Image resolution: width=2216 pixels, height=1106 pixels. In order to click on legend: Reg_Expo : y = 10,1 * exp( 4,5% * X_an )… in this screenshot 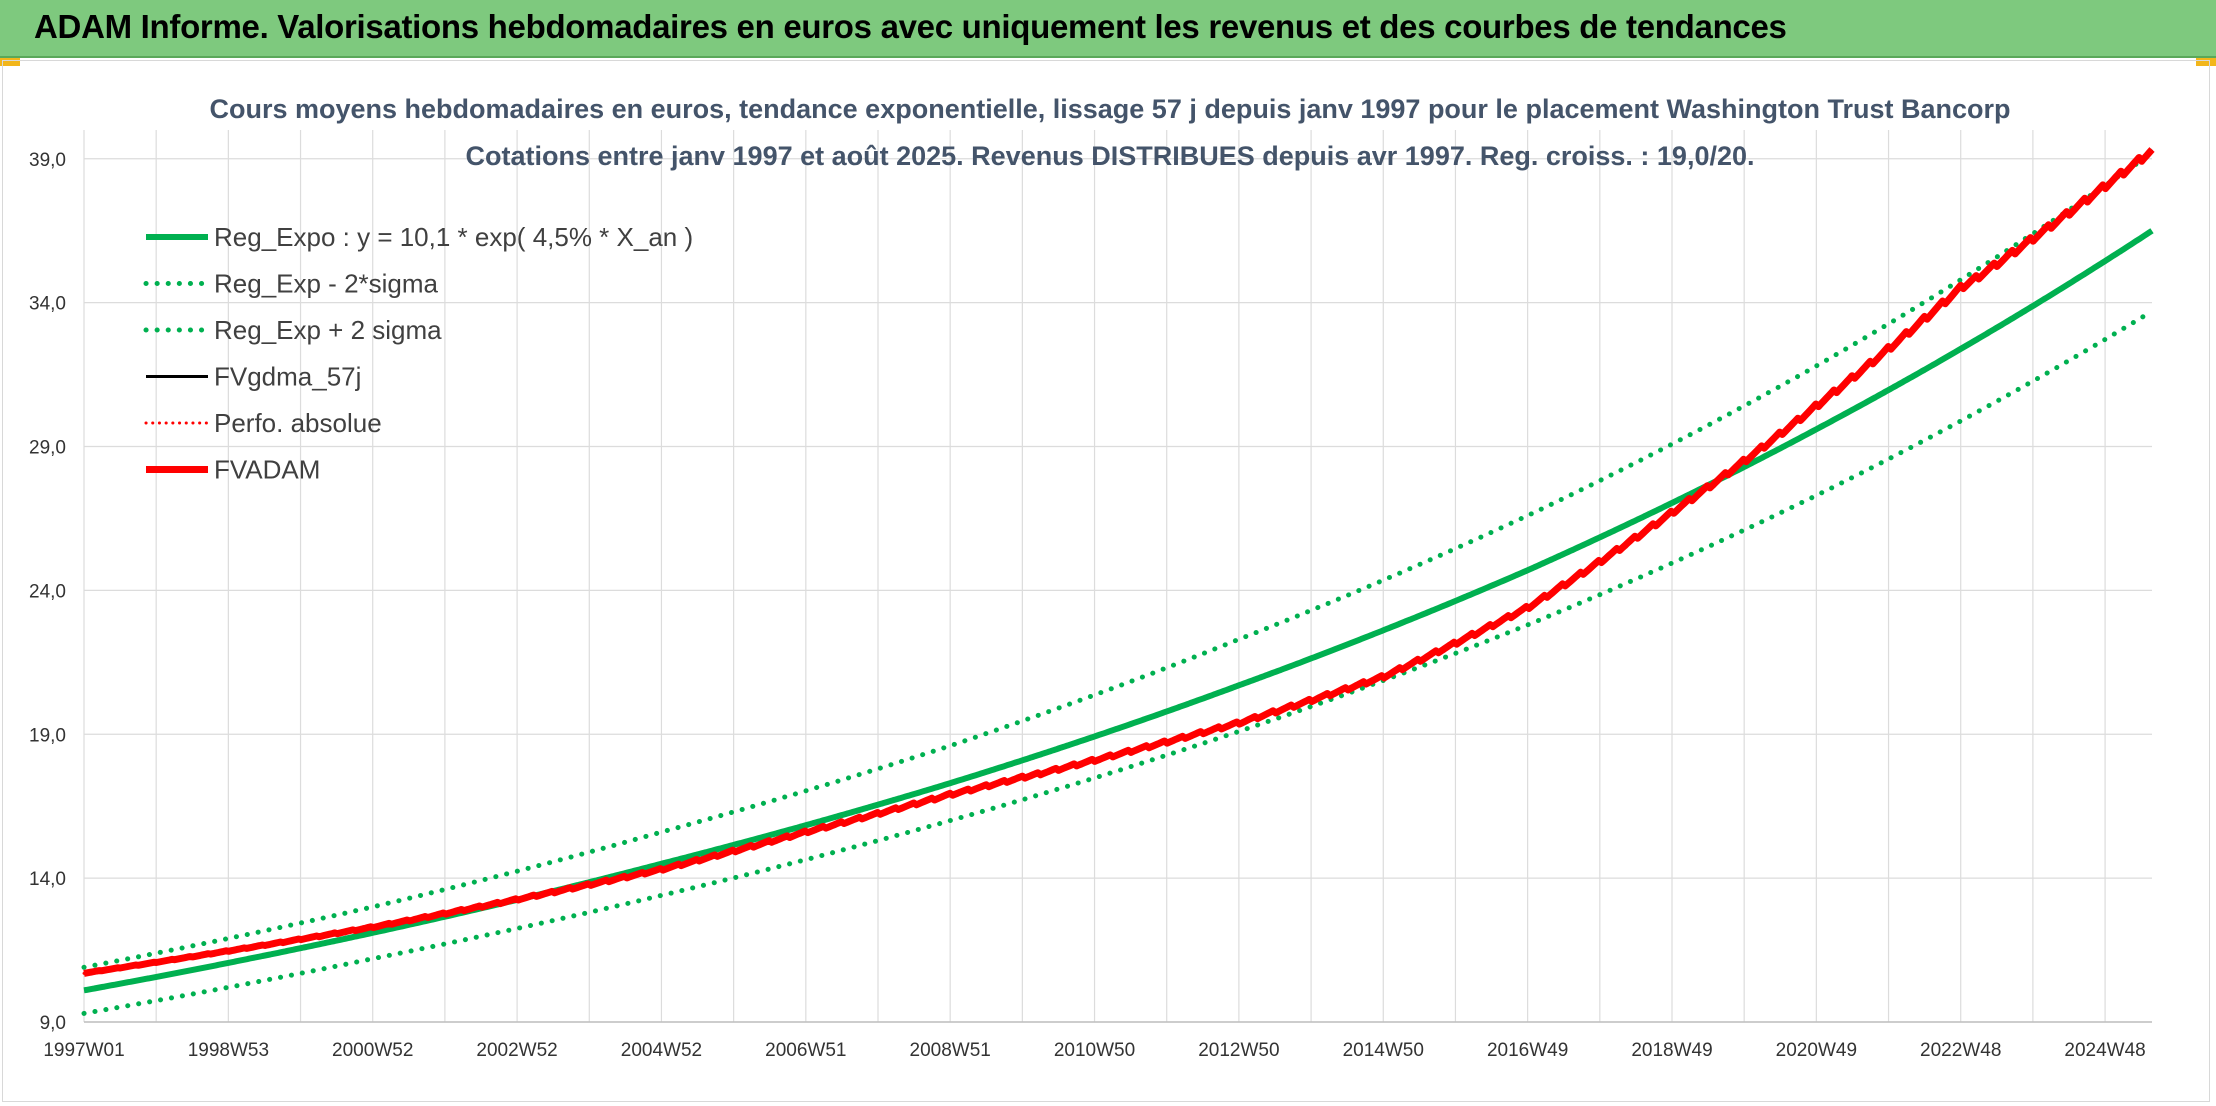, I will do `click(418, 353)`.